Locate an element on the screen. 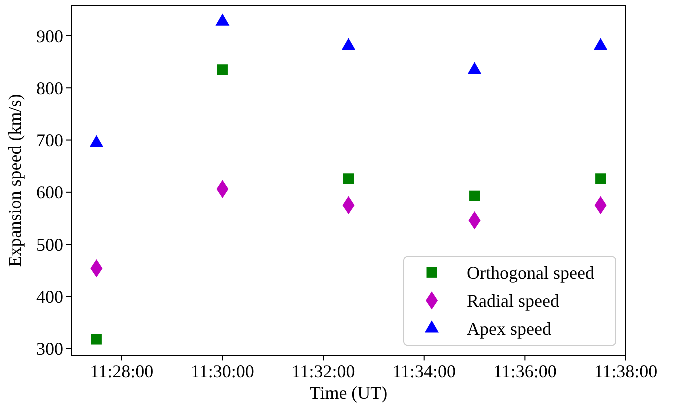 Image resolution: width=687 pixels, height=405 pixels. y-tick-label: 900 is located at coordinates (50, 36).